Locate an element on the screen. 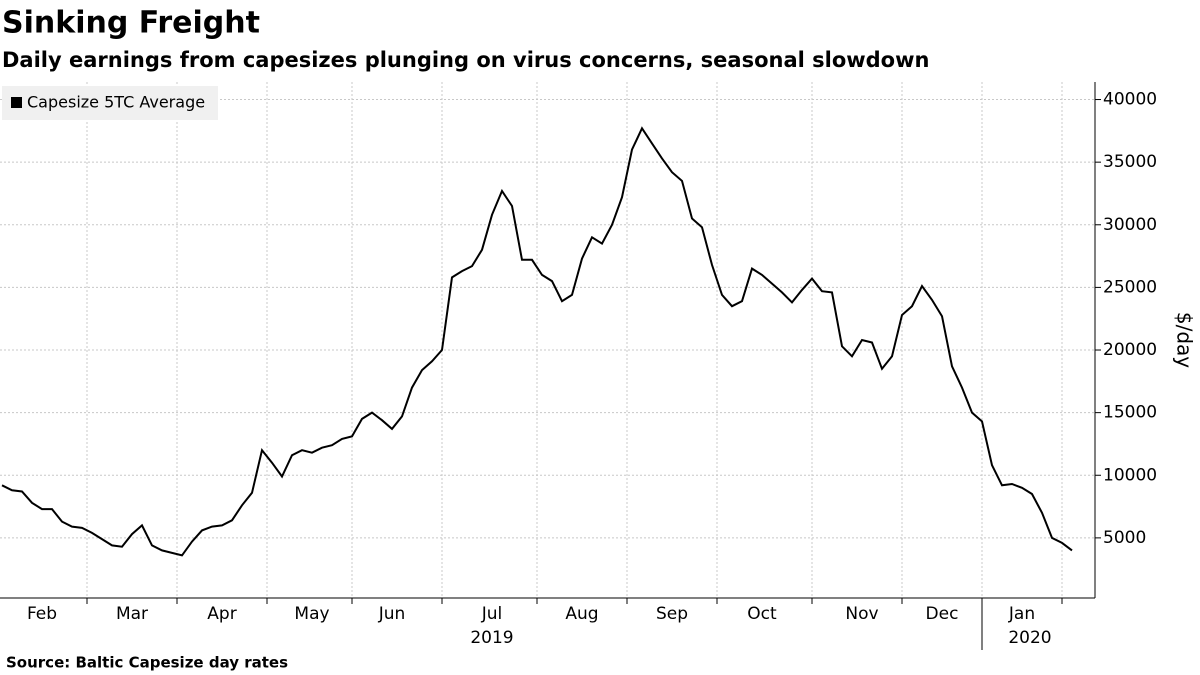 The image size is (1200, 675). x-tick-label: Mar is located at coordinates (132, 614).